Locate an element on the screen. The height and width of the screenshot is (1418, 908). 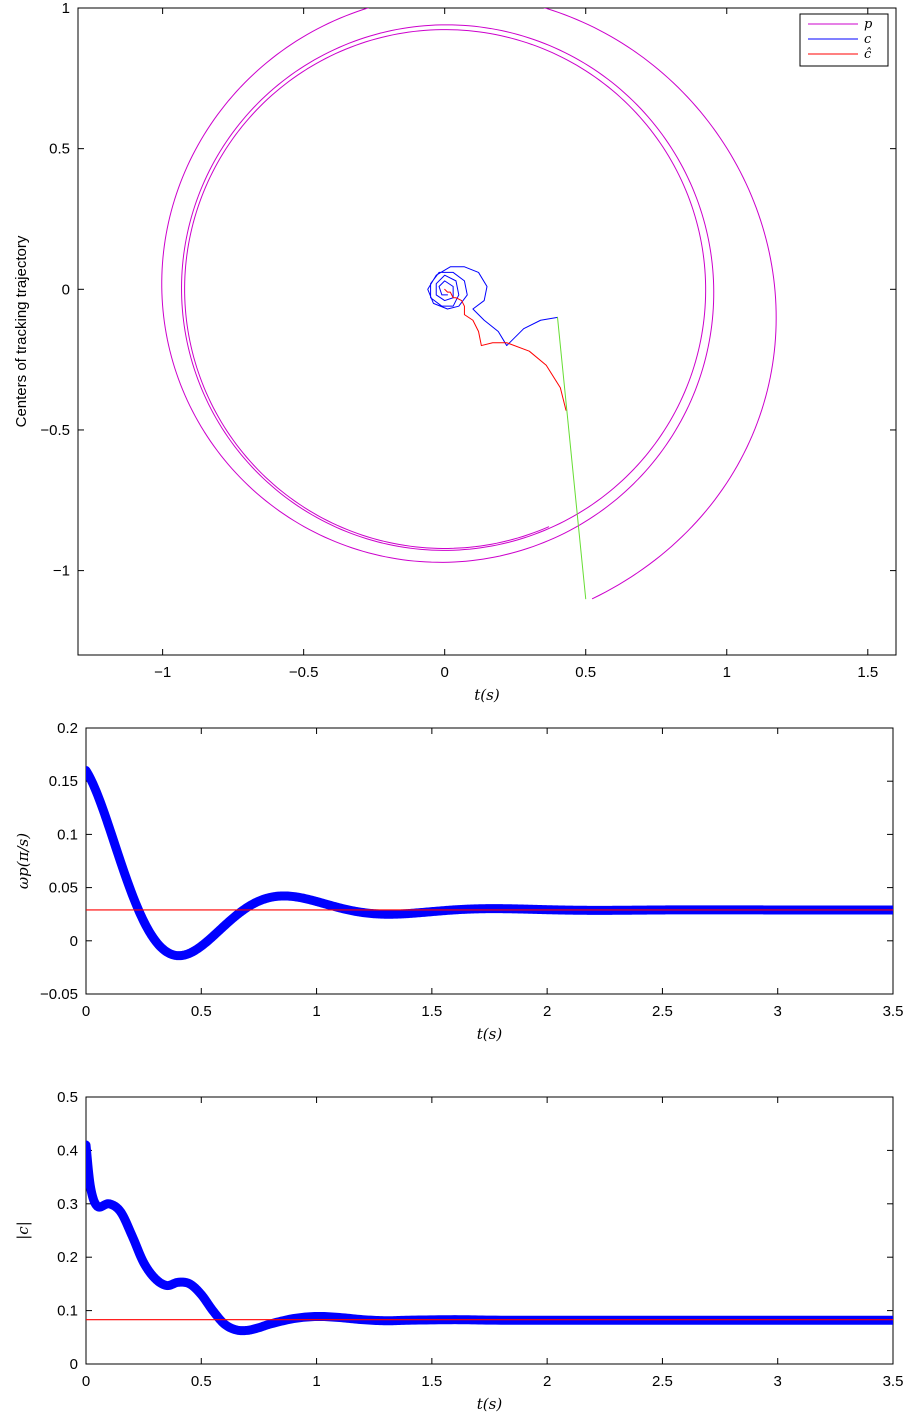
y-tick-label: 0.05 is located at coordinates (63, 888).